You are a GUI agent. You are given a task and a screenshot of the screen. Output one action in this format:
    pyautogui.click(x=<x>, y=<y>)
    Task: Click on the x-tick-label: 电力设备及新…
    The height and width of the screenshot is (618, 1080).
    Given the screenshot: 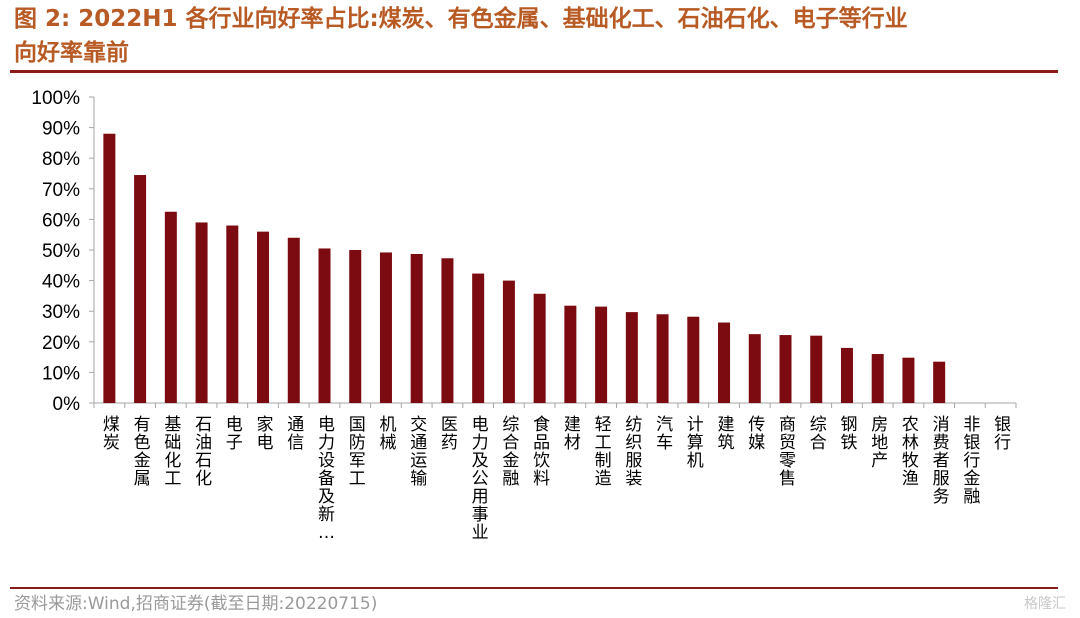 What is the action you would take?
    pyautogui.click(x=326, y=479)
    